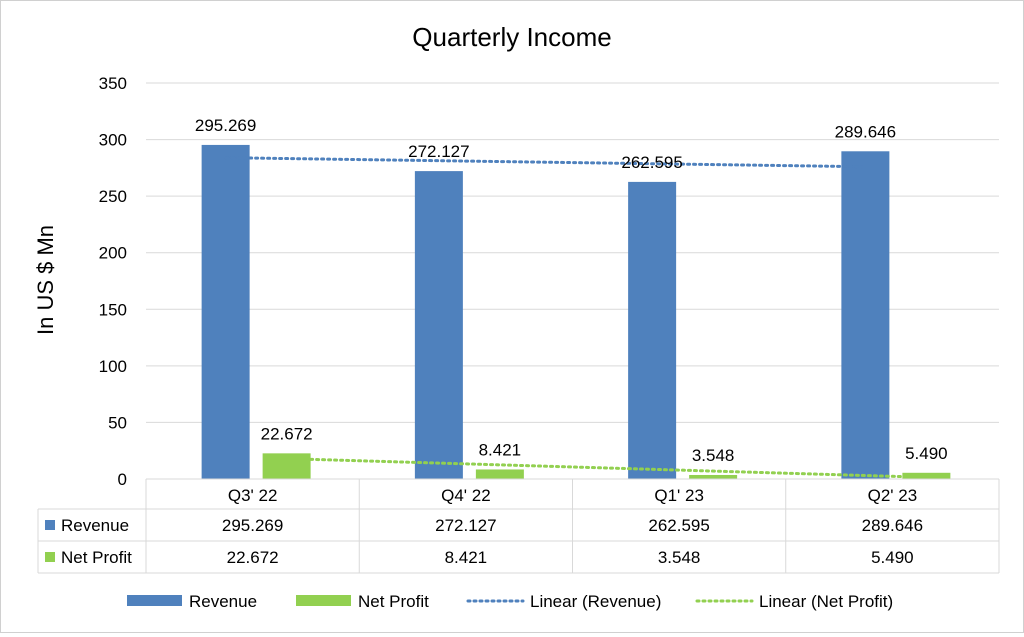 This screenshot has width=1024, height=637. I want to click on legend-item-linear-net-profit: Linear (Net Profit), so click(794, 601).